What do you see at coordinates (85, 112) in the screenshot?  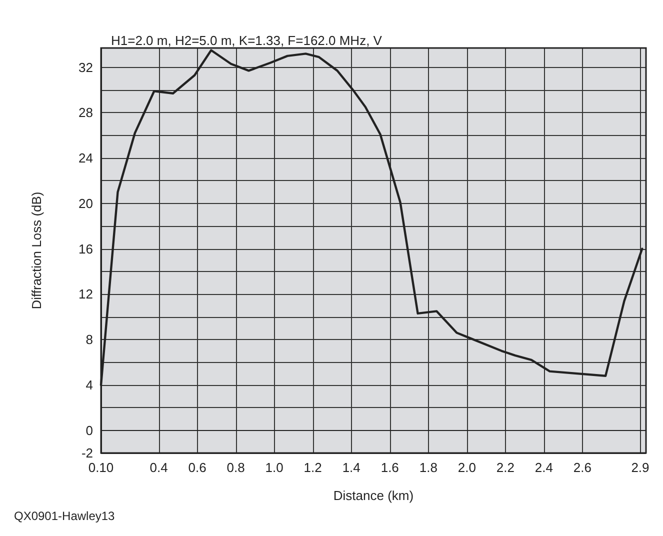 I see `y-tick-label: 28` at bounding box center [85, 112].